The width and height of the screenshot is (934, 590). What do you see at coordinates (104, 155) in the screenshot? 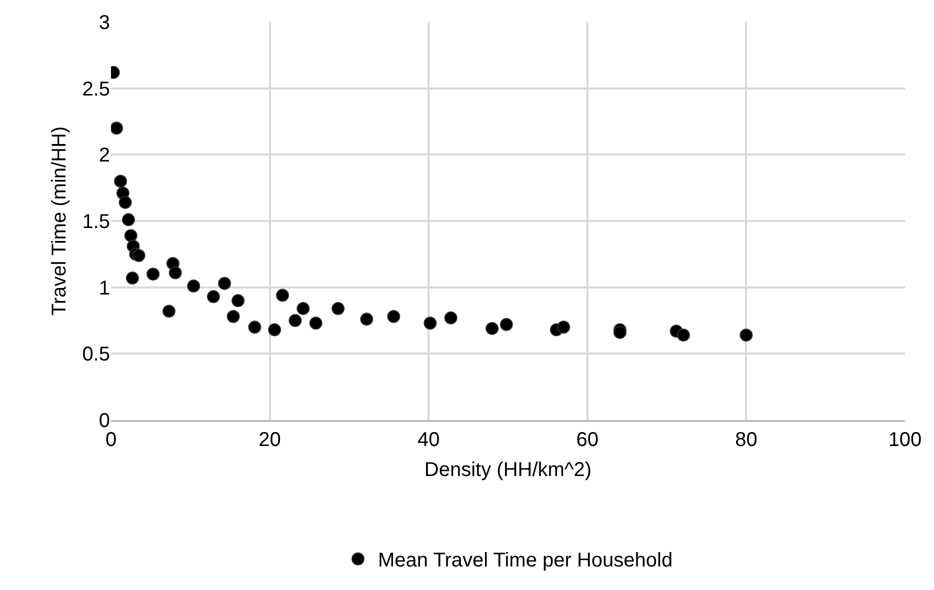
I see `y-tick-label: 2` at bounding box center [104, 155].